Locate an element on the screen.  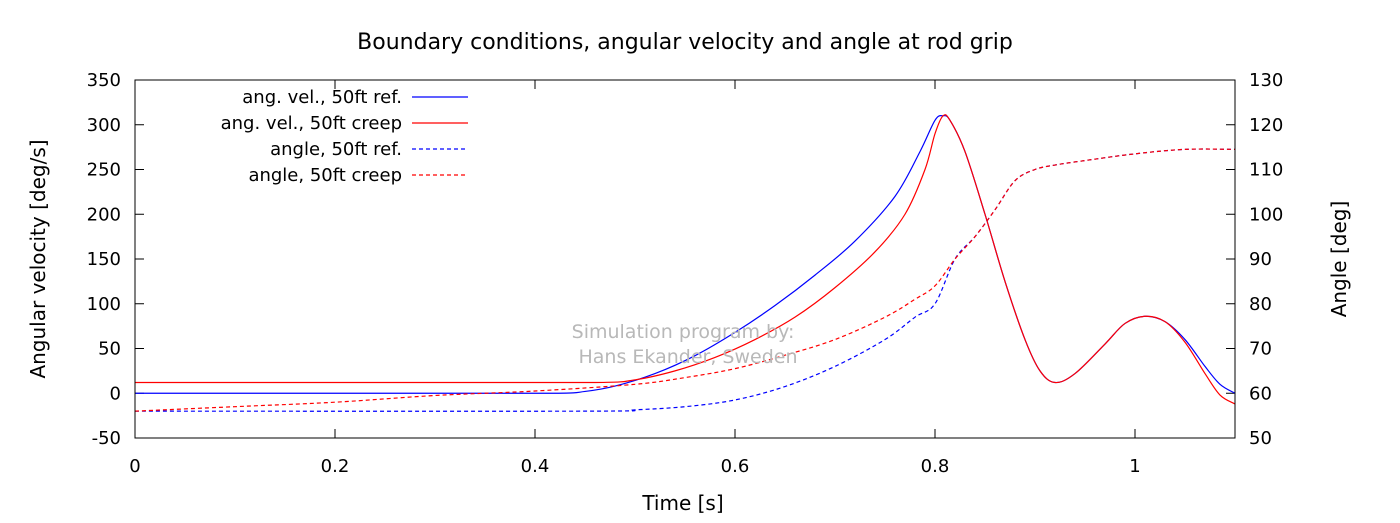
x-tick-label: 1 is located at coordinates (1134, 466).